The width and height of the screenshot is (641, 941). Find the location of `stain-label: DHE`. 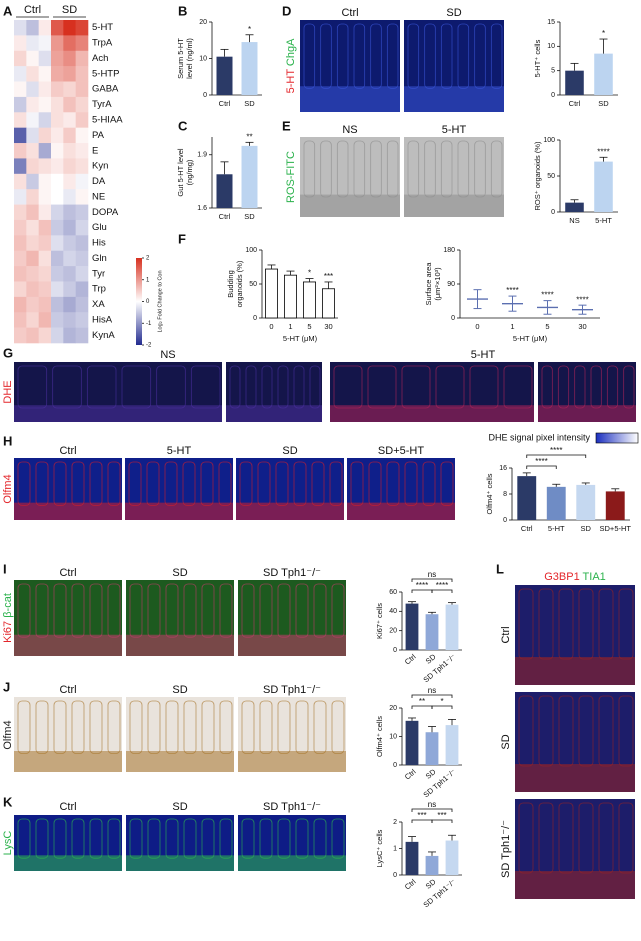

stain-label: DHE is located at coordinates (8, 391).